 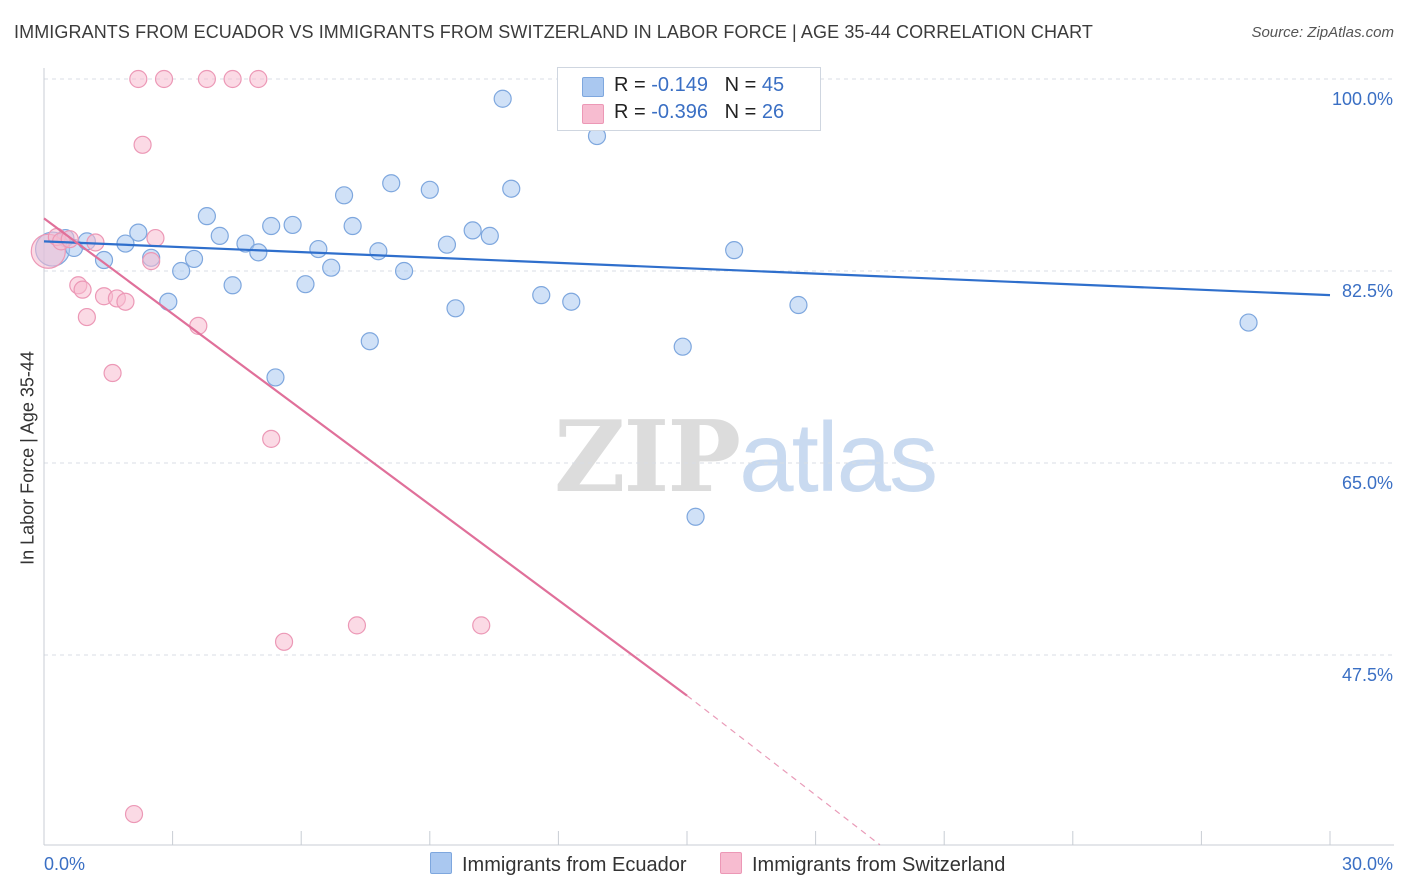 What do you see at coordinates (1367, 675) in the screenshot?
I see `y-tick-label: 47.5%` at bounding box center [1367, 675].